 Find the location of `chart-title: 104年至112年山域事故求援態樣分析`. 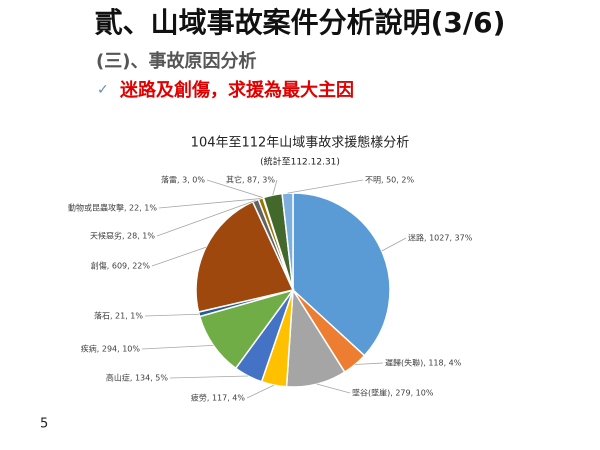

chart-title: 104年至112年山域事故求援態樣分析 is located at coordinates (300, 143).